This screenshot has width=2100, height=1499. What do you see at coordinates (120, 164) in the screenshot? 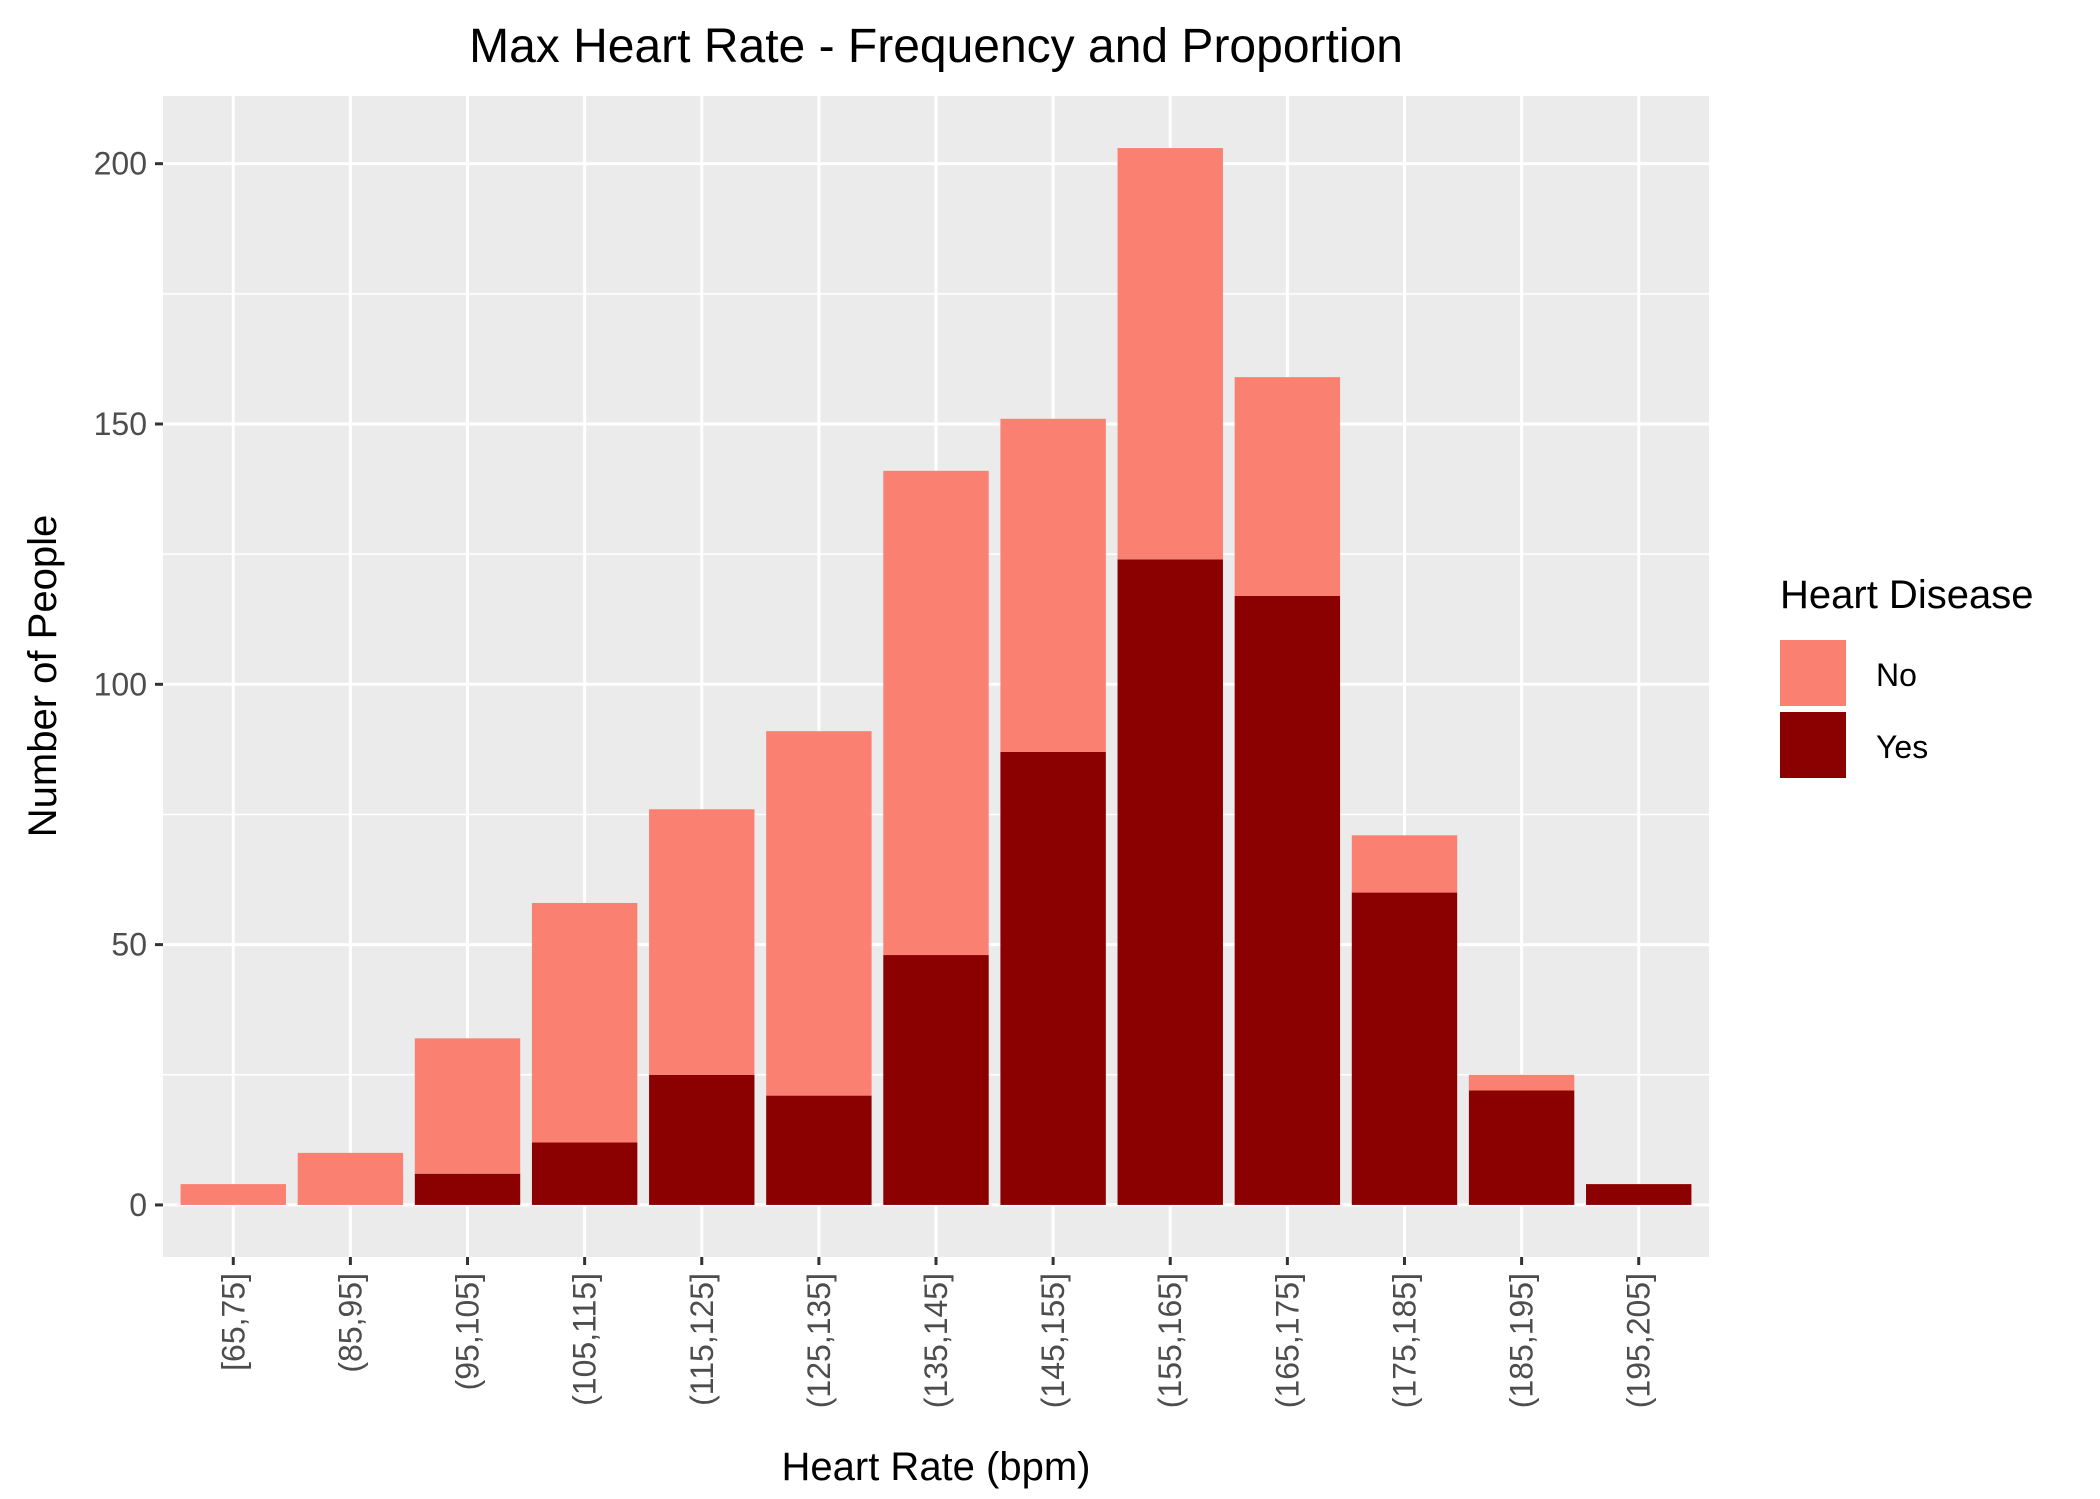
I see `y-tick-label: 200` at bounding box center [120, 164].